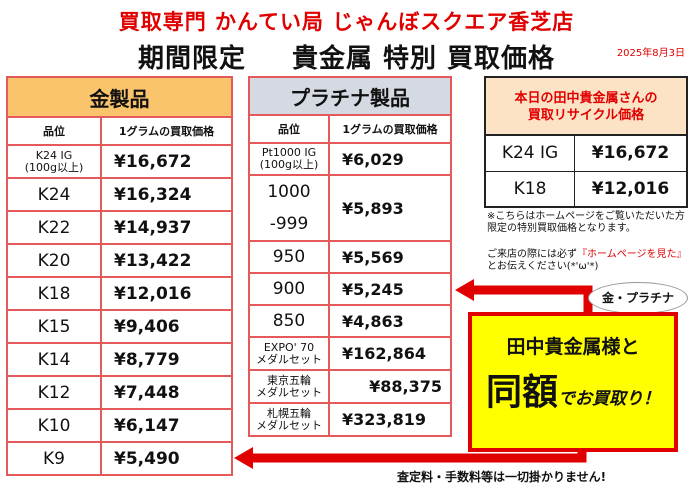  I want to click on table-row: 東京五輪 メダルセット ¥88,375, so click(350, 386).